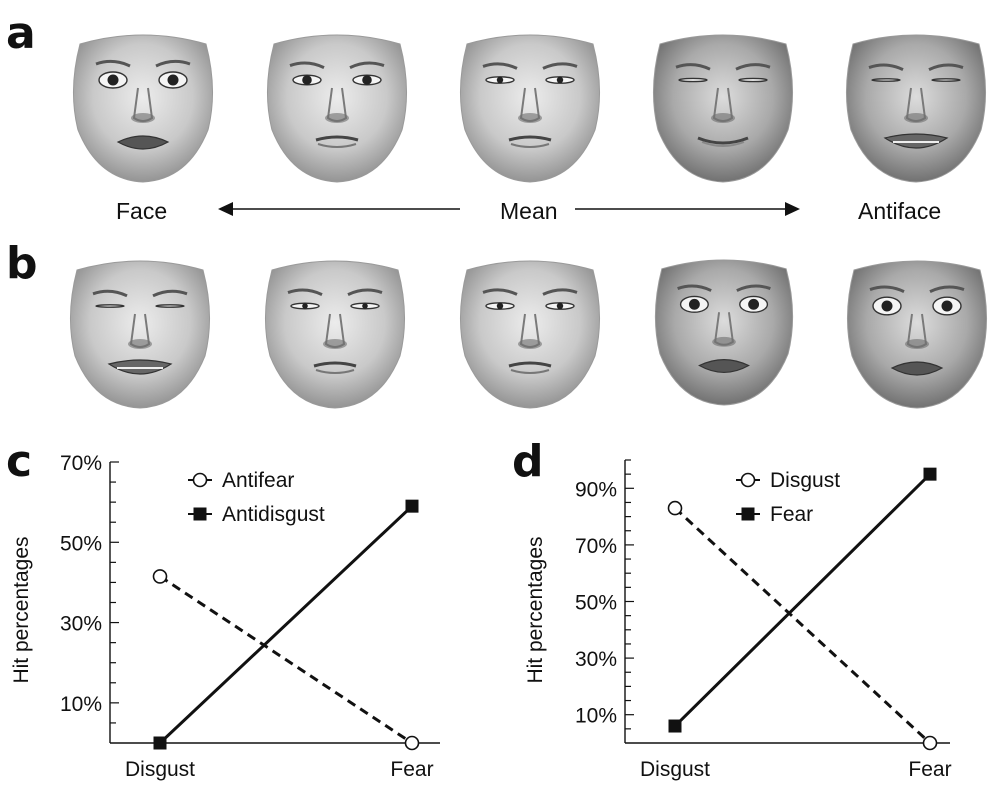  What do you see at coordinates (791, 514) in the screenshot?
I see `legend-label: Fear` at bounding box center [791, 514].